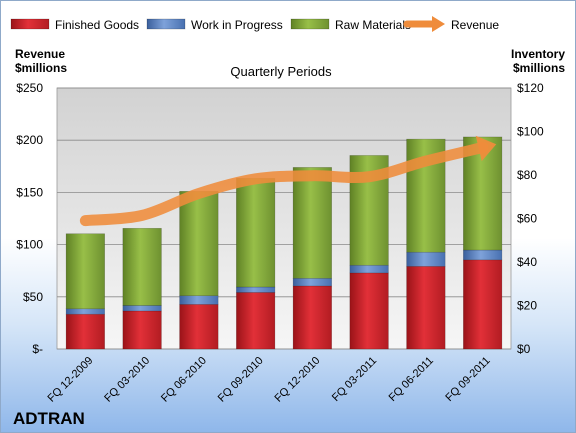 The width and height of the screenshot is (576, 433). I want to click on right-axis-title-line2: $millions, so click(538, 68).